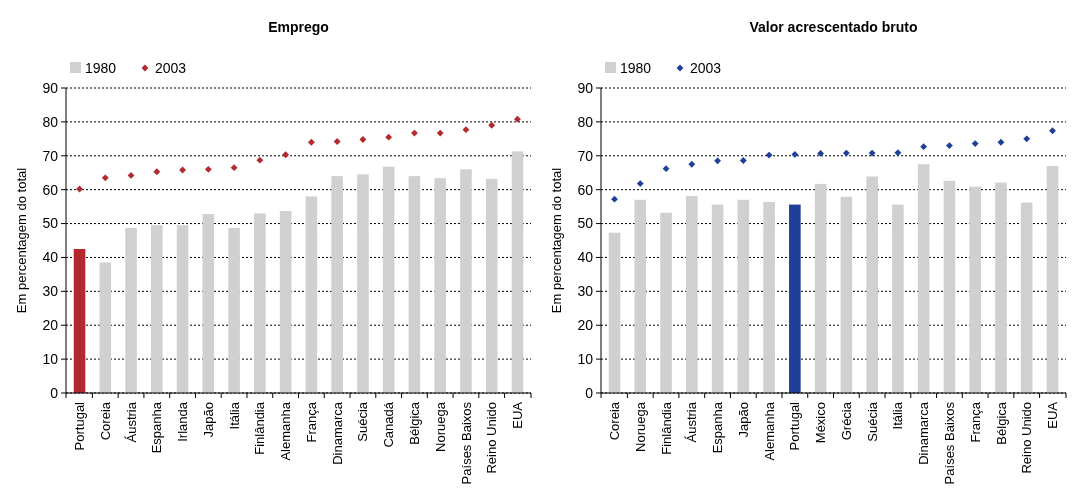 This screenshot has height=499, width=1083. What do you see at coordinates (492, 438) in the screenshot?
I see `x-tick-label: Reino Unido` at bounding box center [492, 438].